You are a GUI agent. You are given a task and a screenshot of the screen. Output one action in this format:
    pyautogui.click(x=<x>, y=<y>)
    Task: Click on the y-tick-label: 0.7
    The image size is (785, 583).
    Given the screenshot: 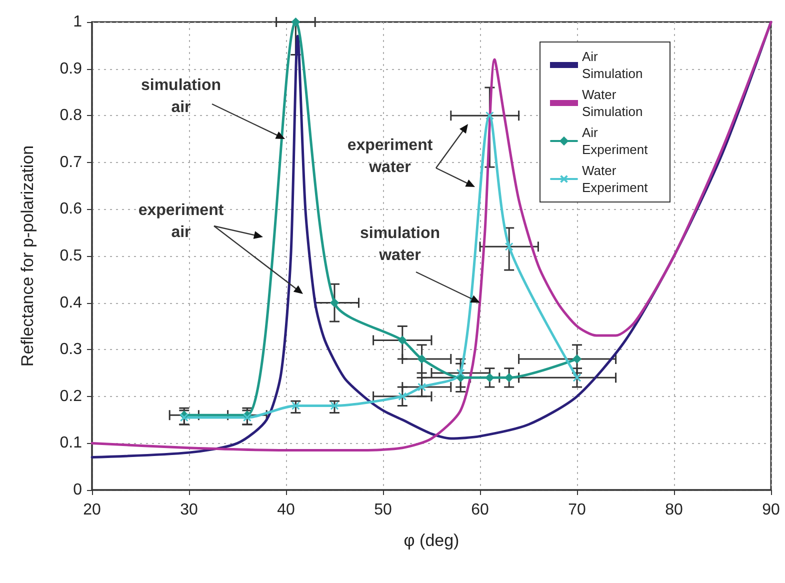 What is the action you would take?
    pyautogui.click(x=71, y=162)
    